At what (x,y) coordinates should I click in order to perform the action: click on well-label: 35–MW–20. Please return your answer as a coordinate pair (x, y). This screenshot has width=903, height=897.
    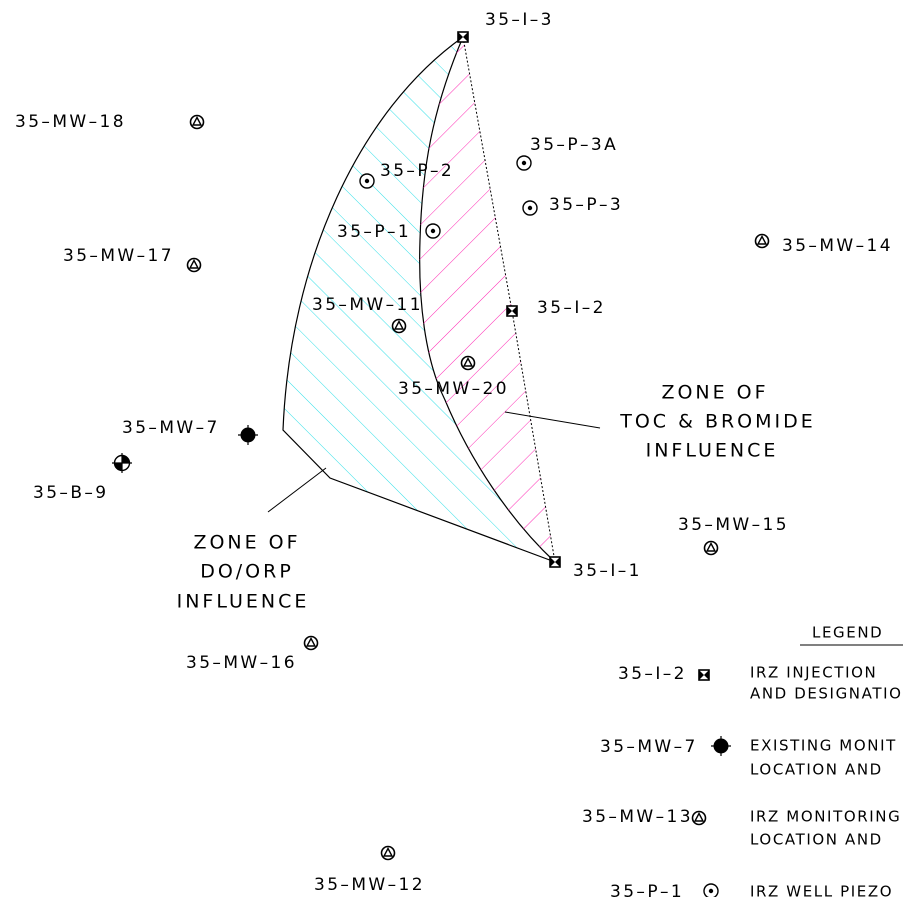
    Looking at the image, I should click on (453, 389).